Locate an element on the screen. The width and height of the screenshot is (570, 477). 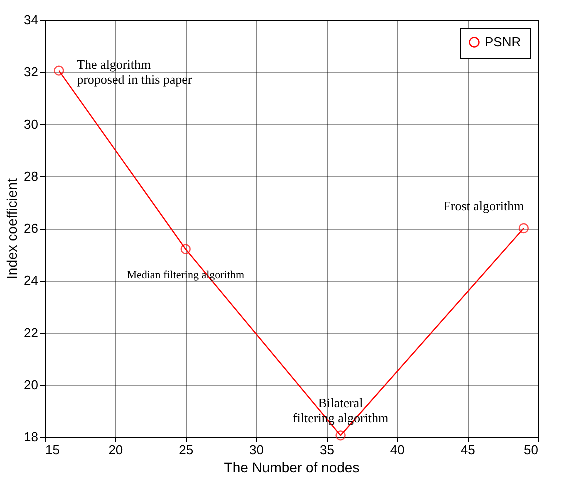
x-tick-label: 50 is located at coordinates (531, 450).